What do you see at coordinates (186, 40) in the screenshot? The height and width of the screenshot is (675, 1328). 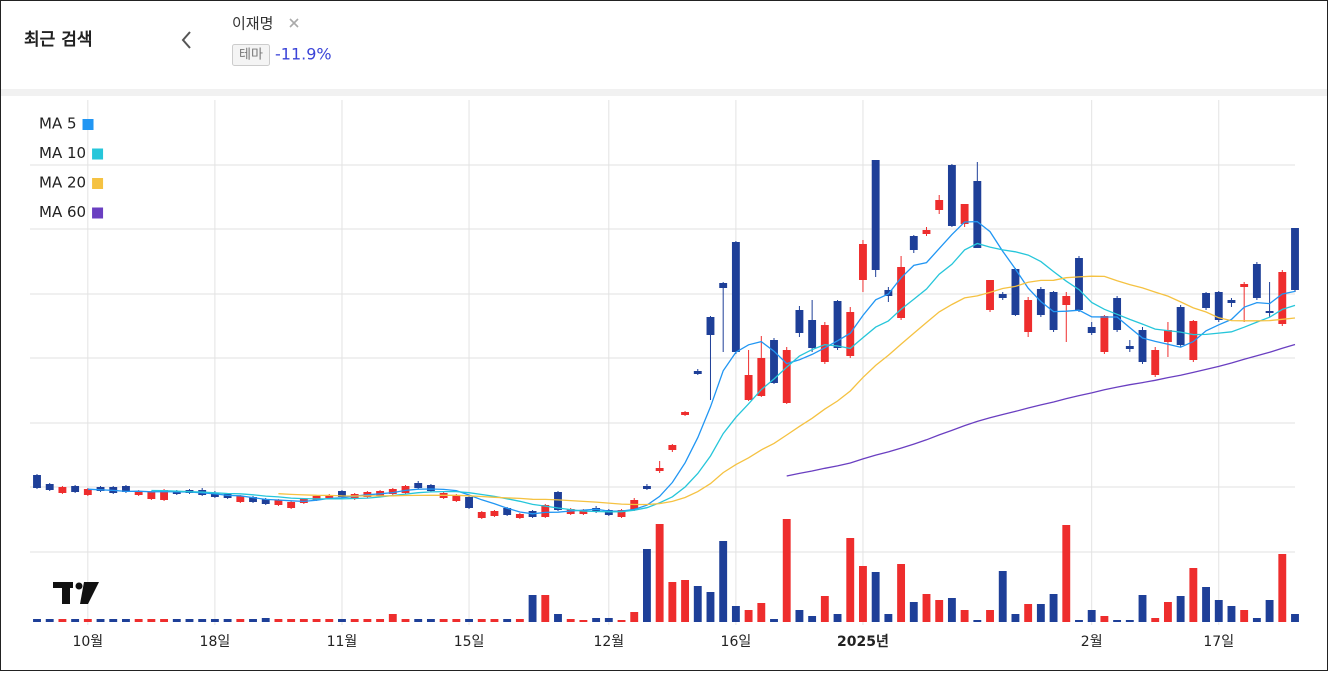 I see `back-button` at bounding box center [186, 40].